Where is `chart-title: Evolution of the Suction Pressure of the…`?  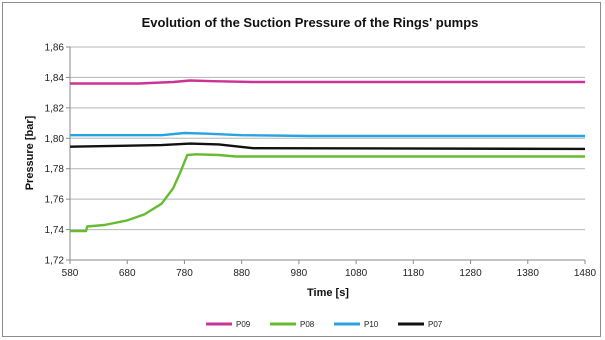 chart-title: Evolution of the Suction Pressure of the… is located at coordinates (310, 22).